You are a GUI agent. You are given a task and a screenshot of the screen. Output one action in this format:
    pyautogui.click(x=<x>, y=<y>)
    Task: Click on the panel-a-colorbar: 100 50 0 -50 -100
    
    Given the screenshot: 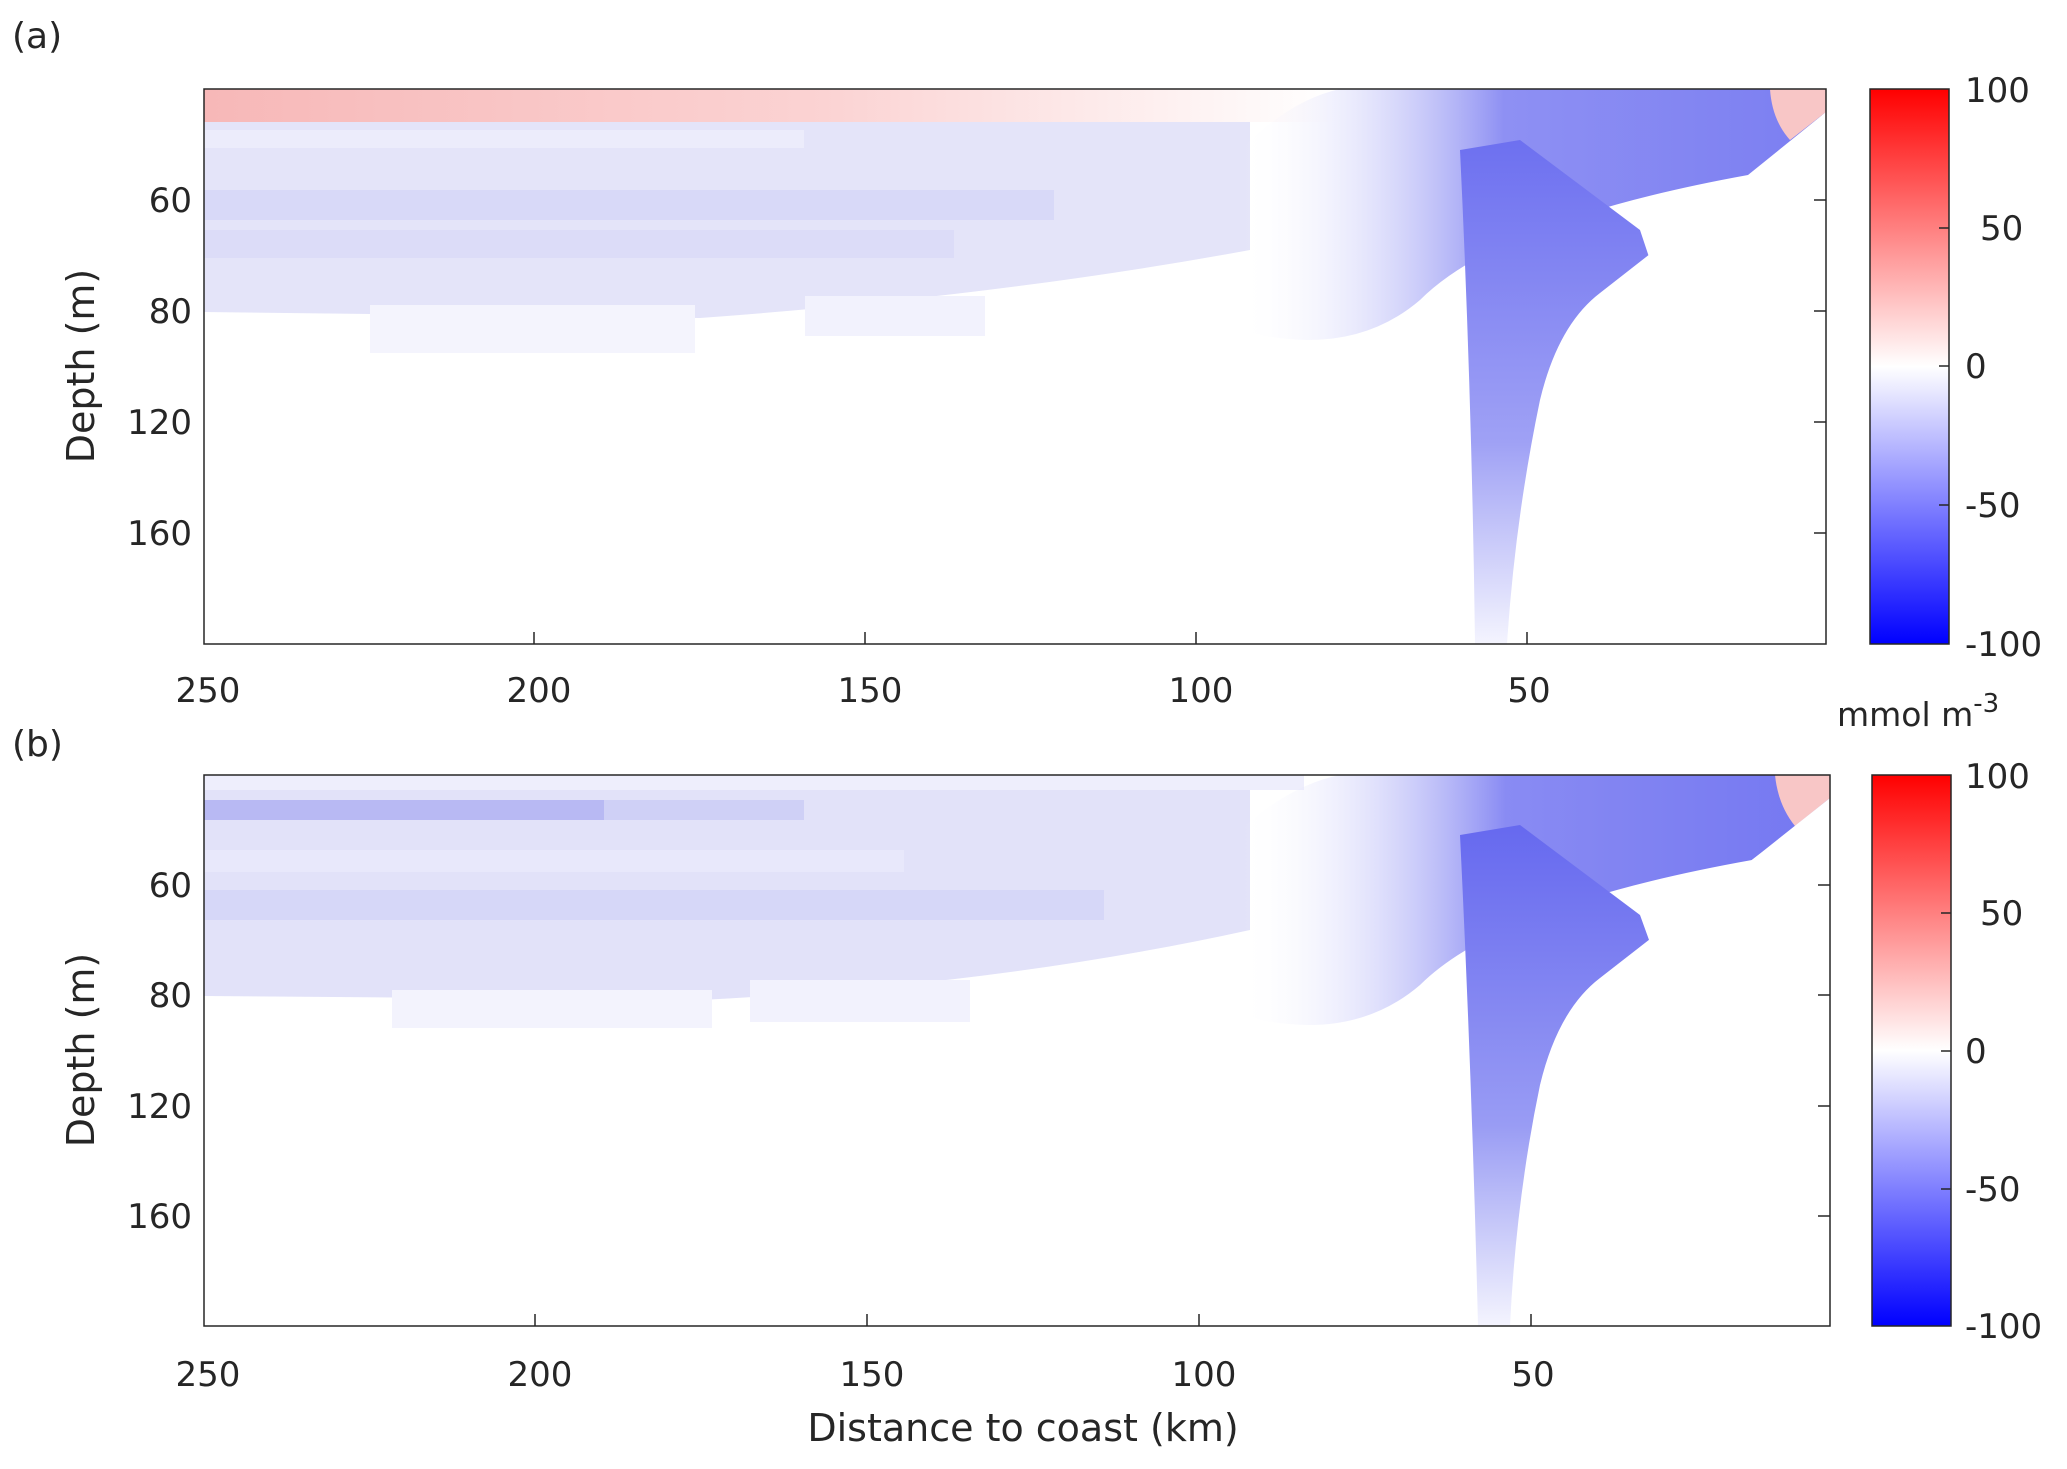 What is the action you would take?
    pyautogui.click(x=1955, y=368)
    